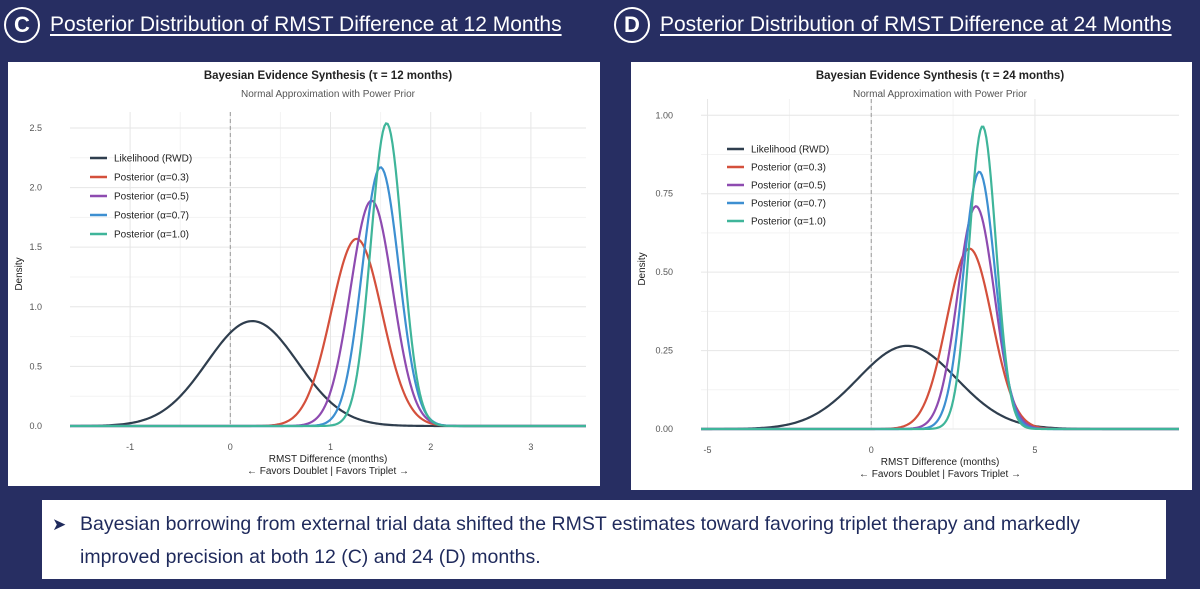  Describe the element at coordinates (664, 429) in the screenshot. I see `y-tick-label: 0.00` at that location.